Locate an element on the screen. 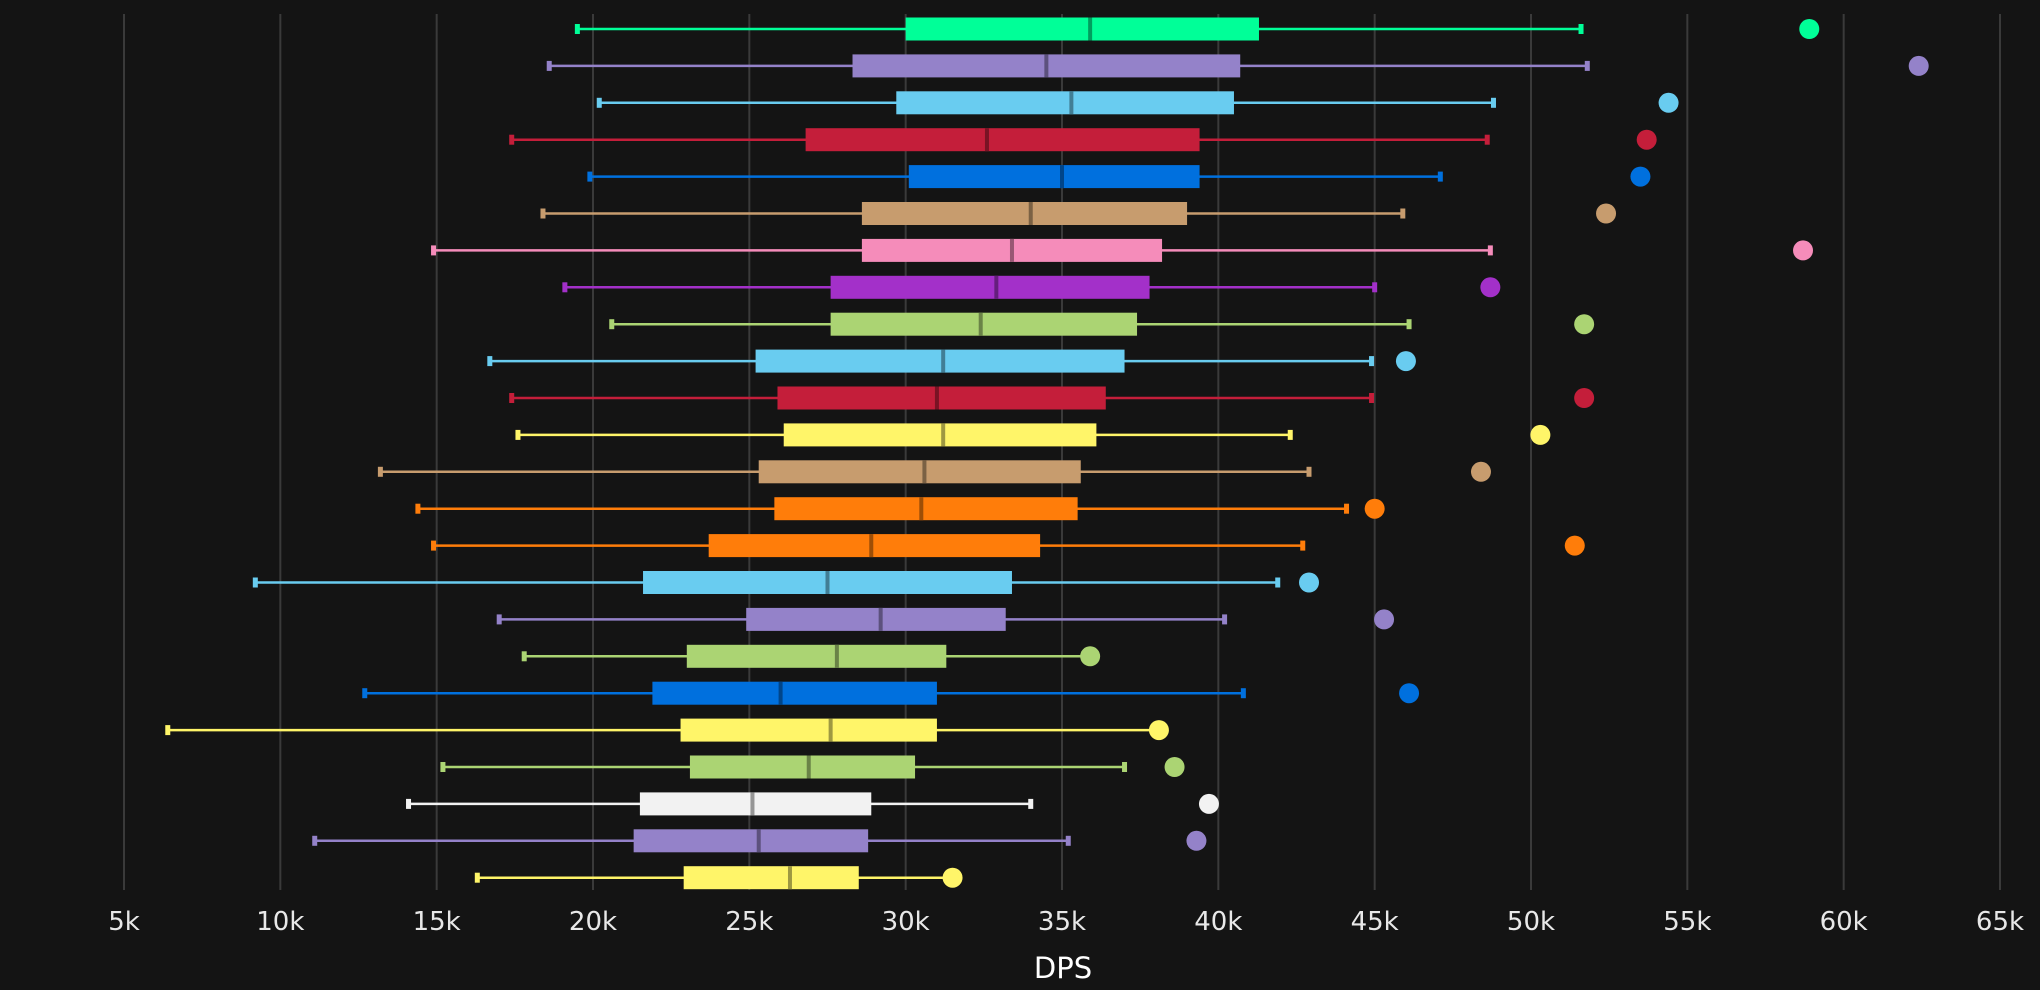  x-tick-label: 65k is located at coordinates (2000, 922).